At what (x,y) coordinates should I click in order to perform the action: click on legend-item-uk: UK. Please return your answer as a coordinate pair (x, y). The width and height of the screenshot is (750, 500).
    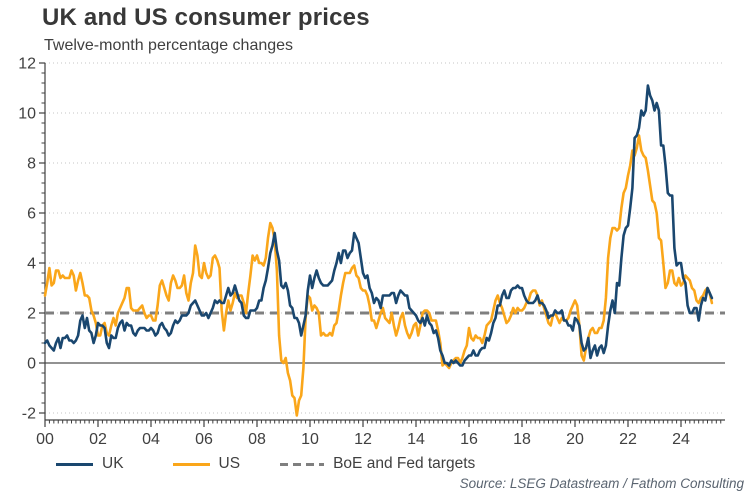
    Looking at the image, I should click on (90, 464).